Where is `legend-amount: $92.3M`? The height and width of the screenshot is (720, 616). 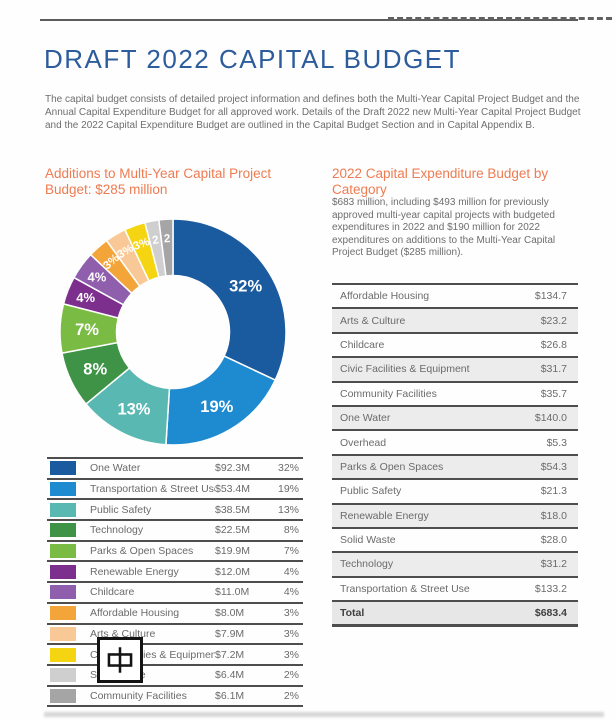 legend-amount: $92.3M is located at coordinates (233, 468).